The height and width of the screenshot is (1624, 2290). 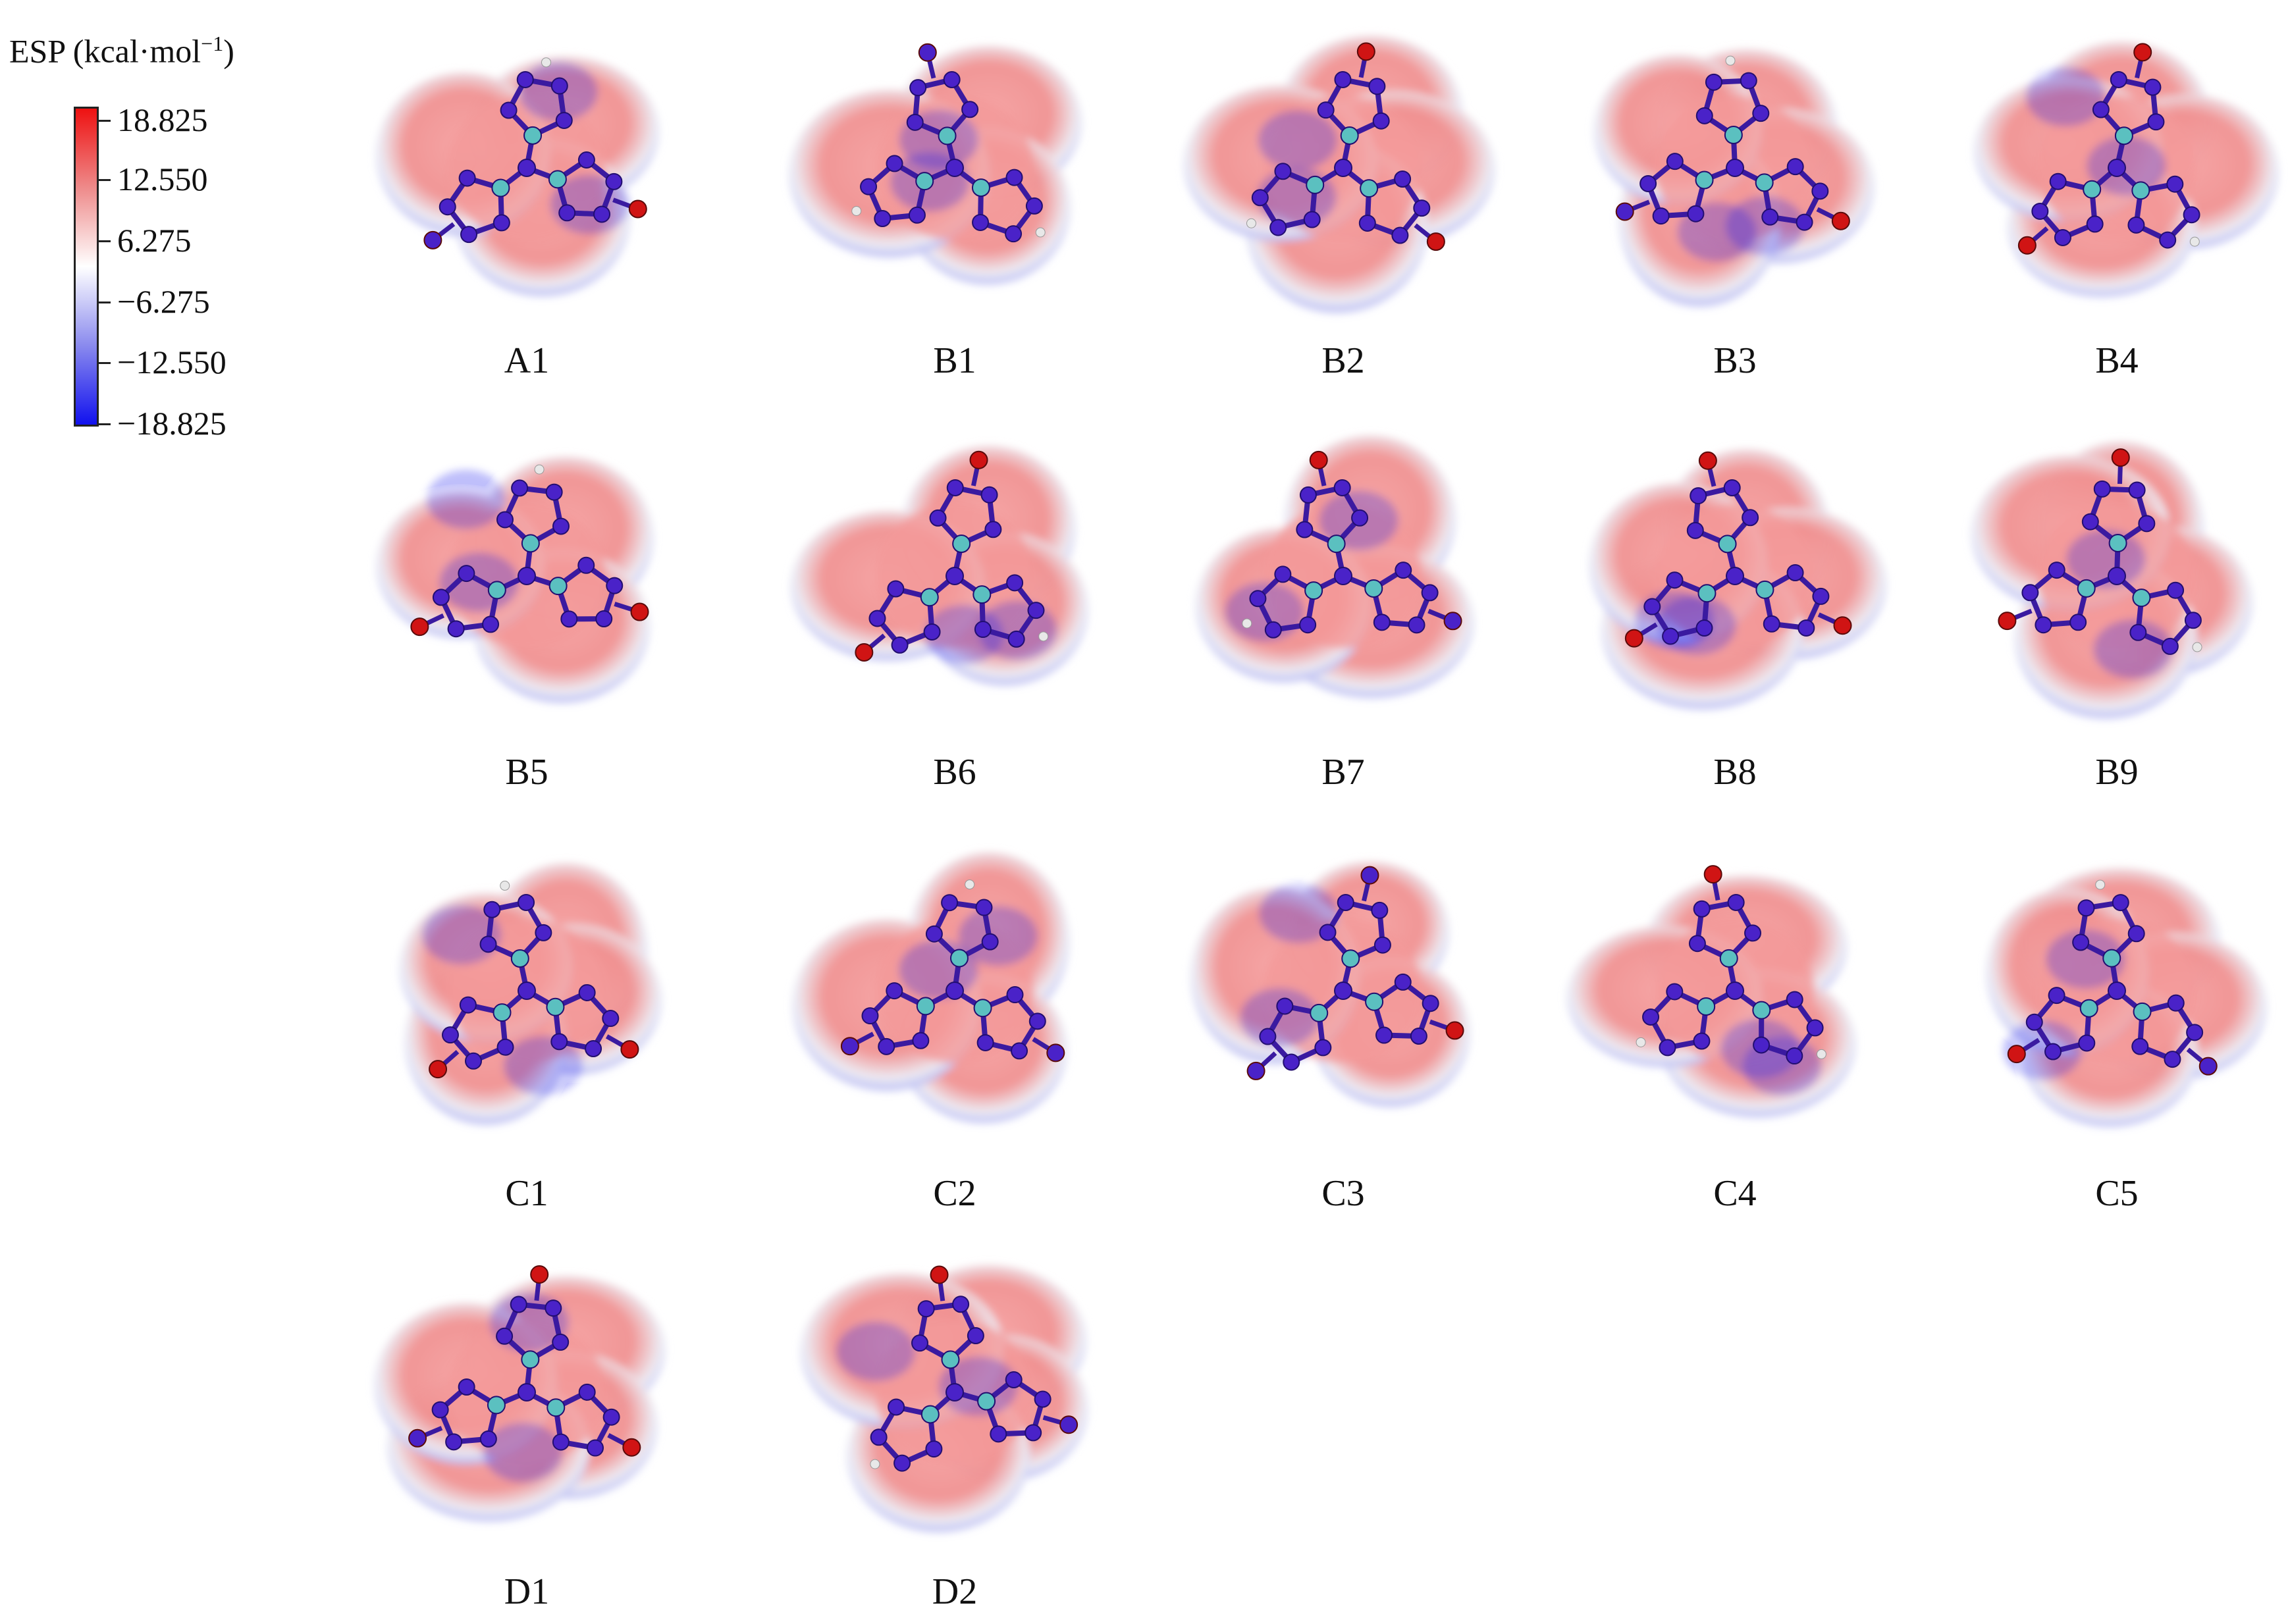 I want to click on molecule-panel-d1, so click(x=526, y=1422).